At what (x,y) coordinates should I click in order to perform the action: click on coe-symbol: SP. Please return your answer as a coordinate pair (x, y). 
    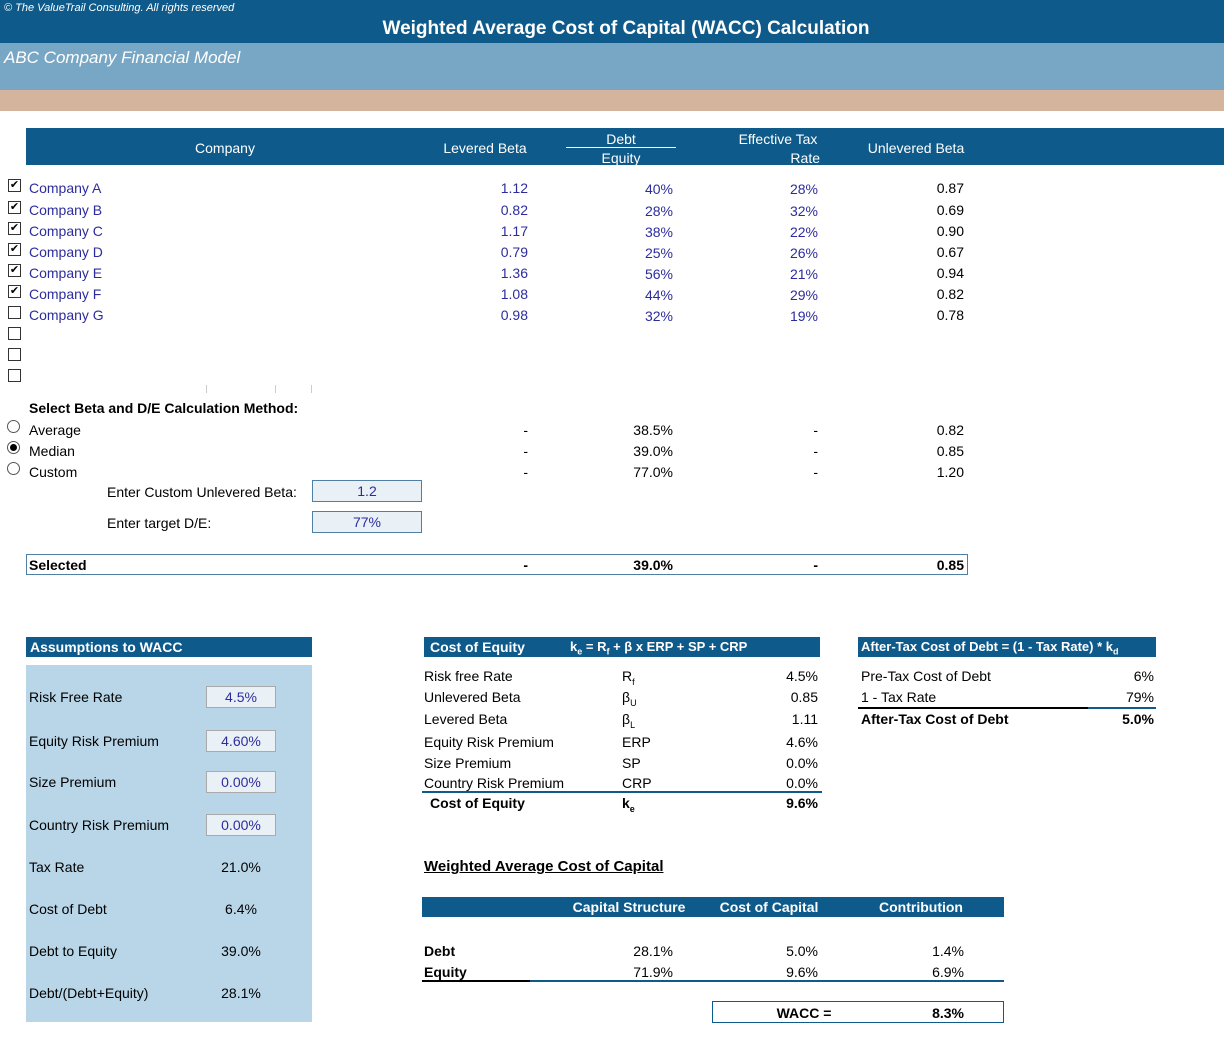
    Looking at the image, I should click on (631, 763).